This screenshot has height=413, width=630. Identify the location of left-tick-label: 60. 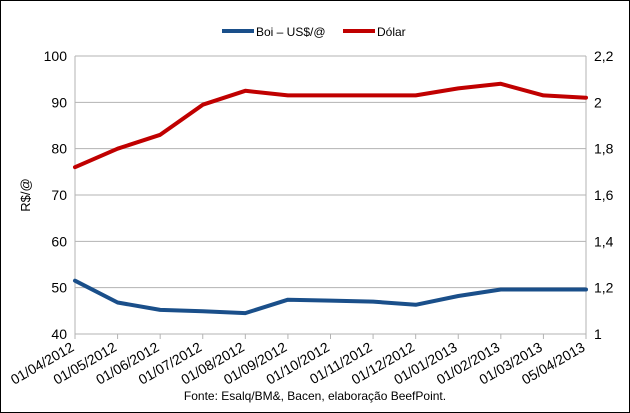
(59, 241).